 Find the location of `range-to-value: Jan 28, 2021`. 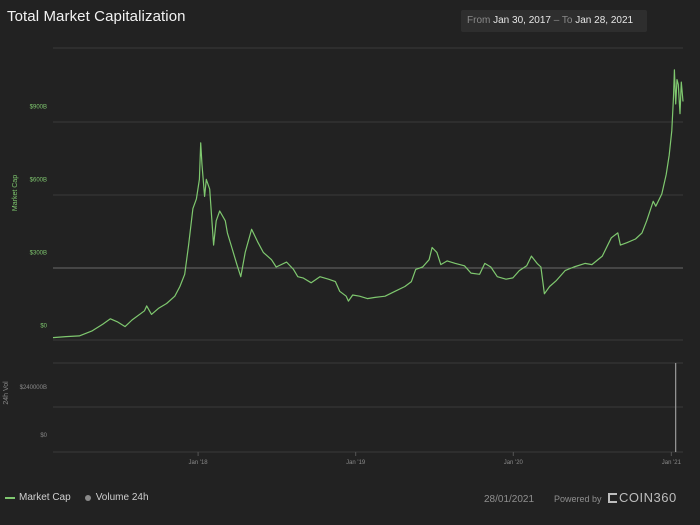

range-to-value: Jan 28, 2021 is located at coordinates (604, 20).